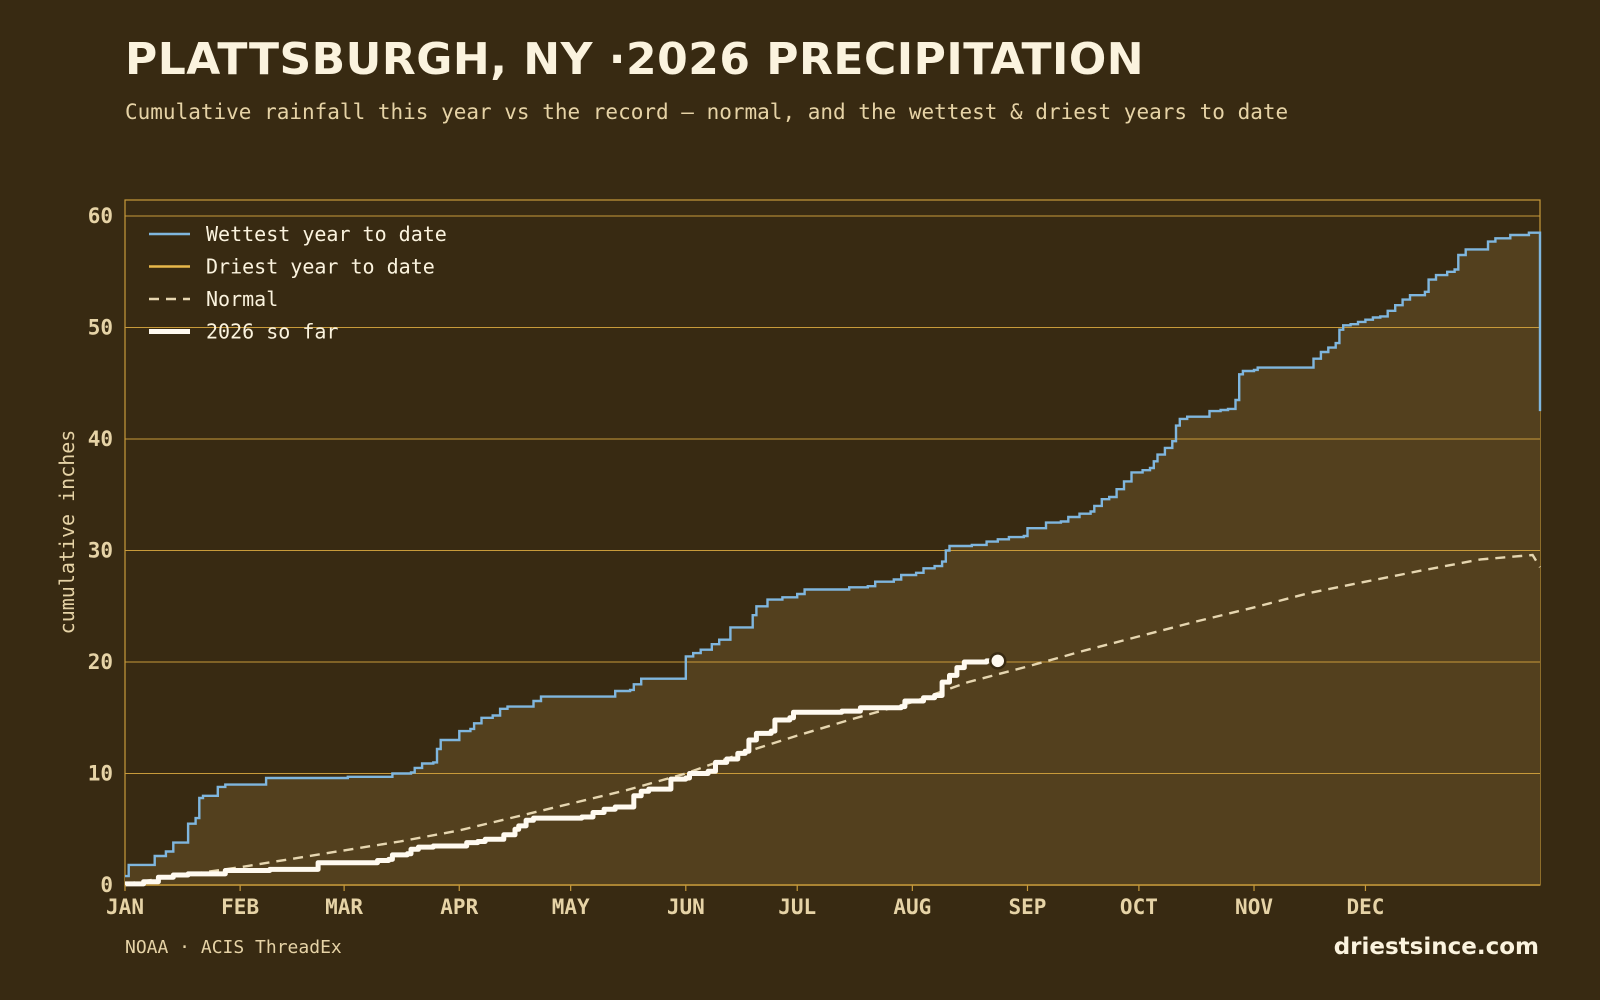 The height and width of the screenshot is (1000, 1600). I want to click on legend-label-normal: Normal, so click(242, 299).